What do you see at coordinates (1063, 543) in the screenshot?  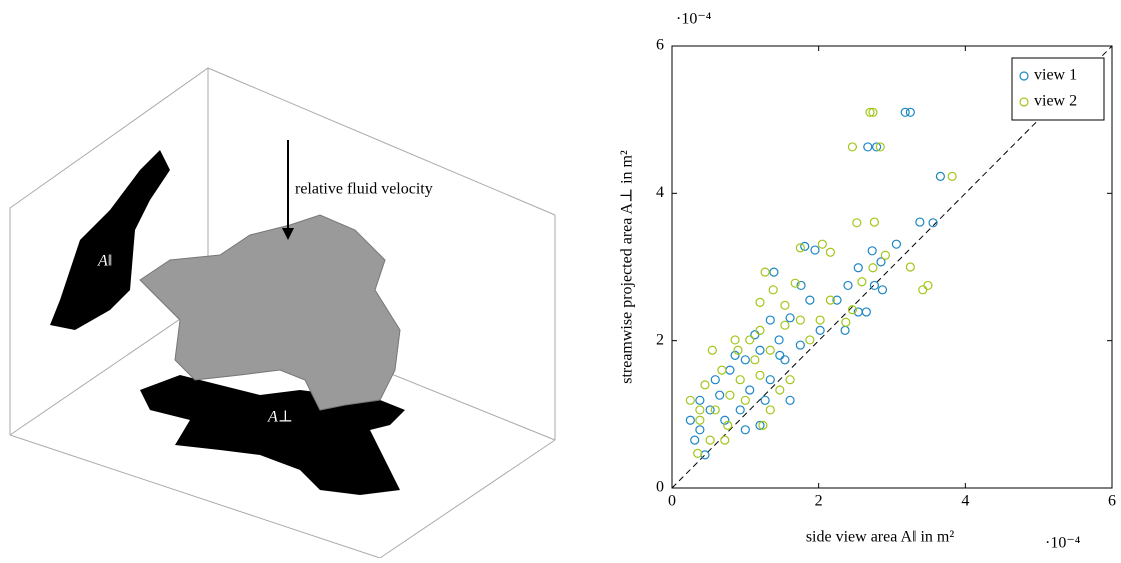 I see `x-multiplier: ·10⁻⁴` at bounding box center [1063, 543].